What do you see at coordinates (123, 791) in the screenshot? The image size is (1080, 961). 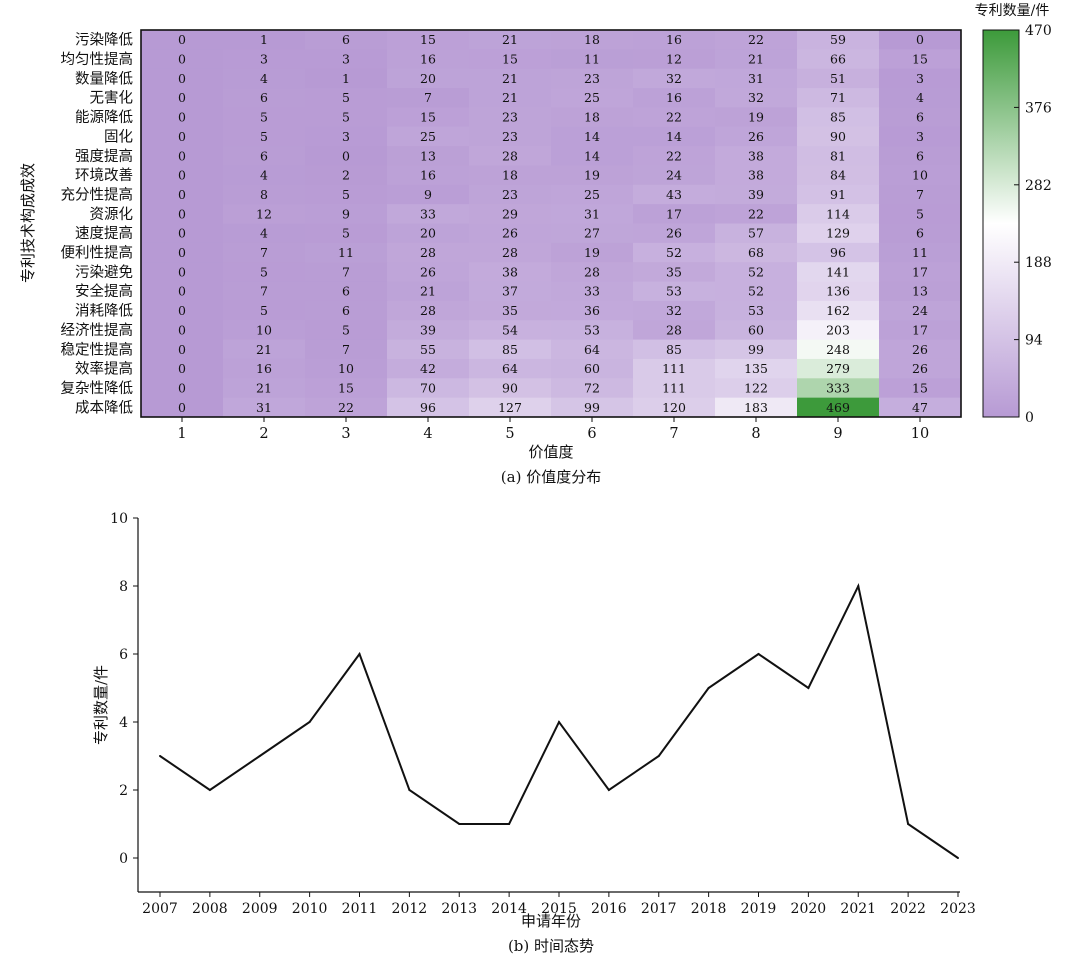 I see `line-y-tick-label: 2` at bounding box center [123, 791].